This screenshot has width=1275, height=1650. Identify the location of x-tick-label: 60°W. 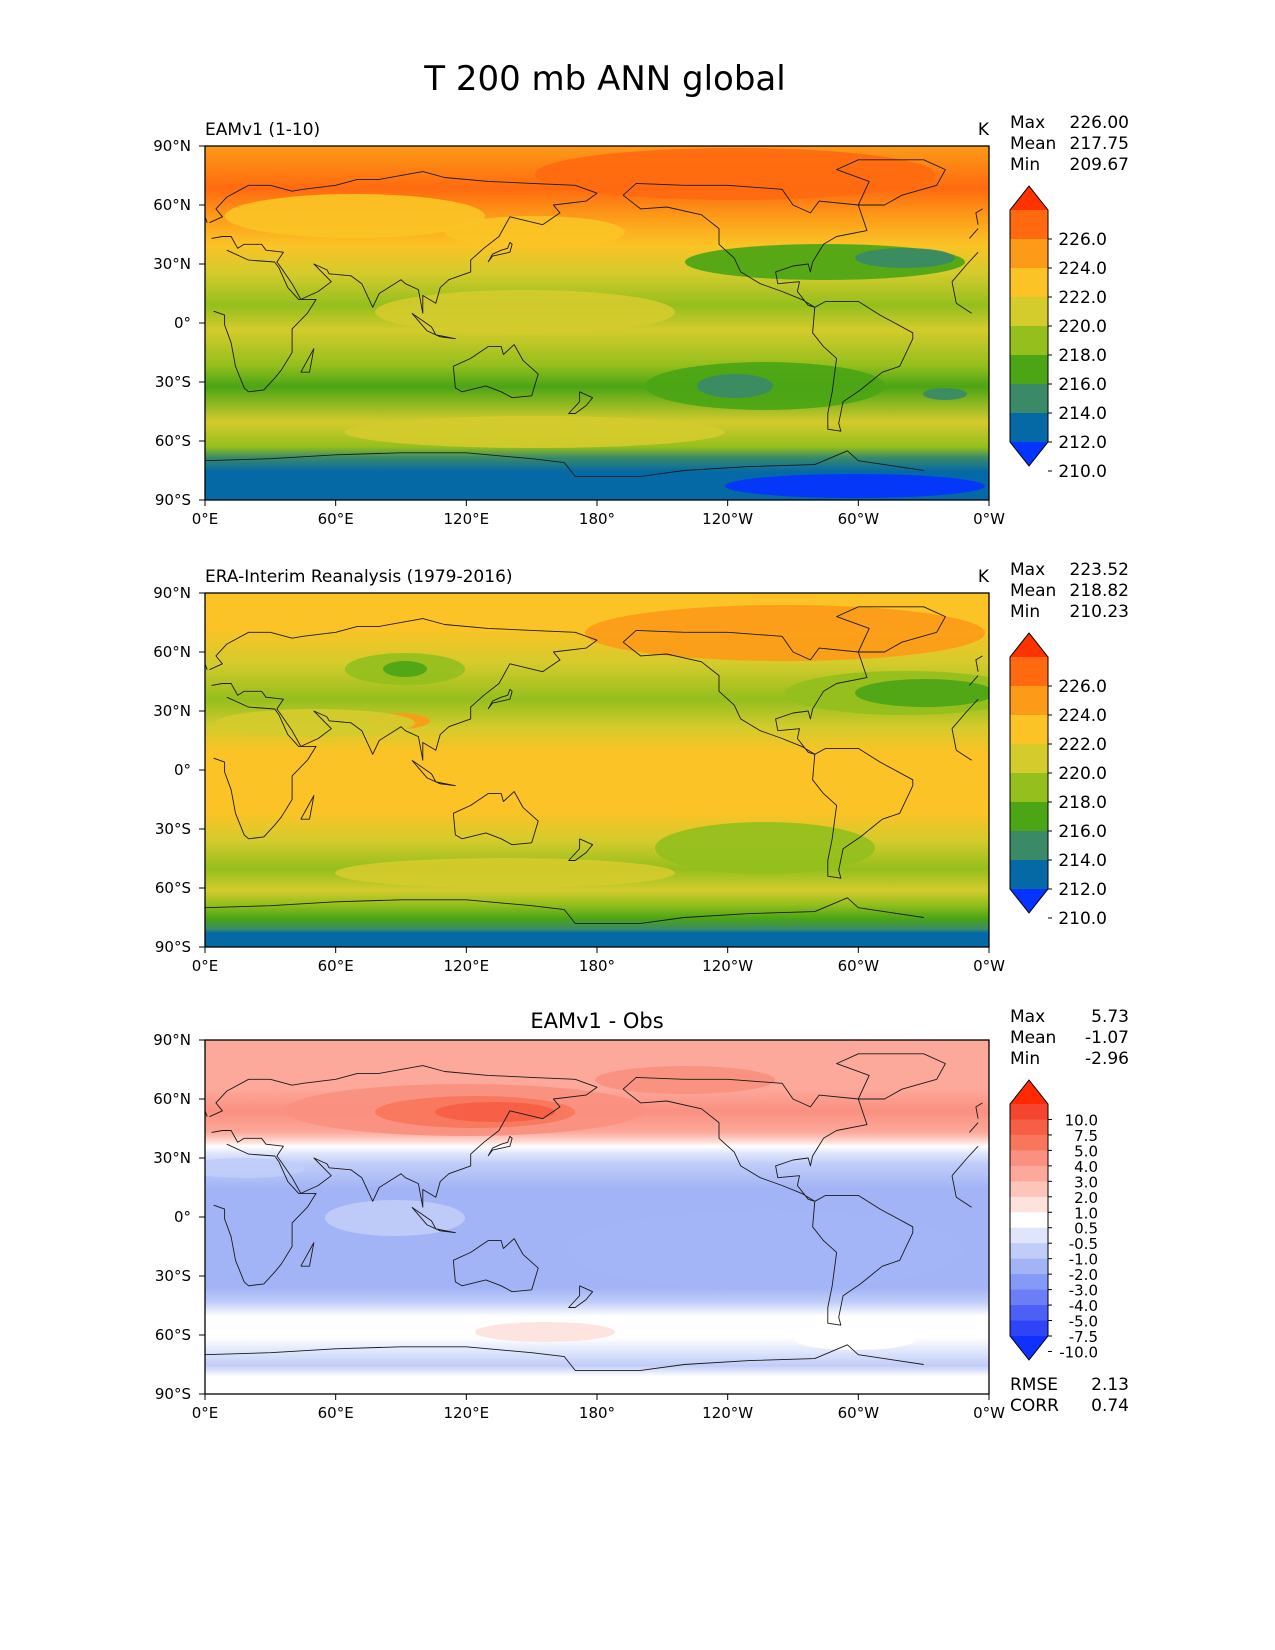
(859, 519).